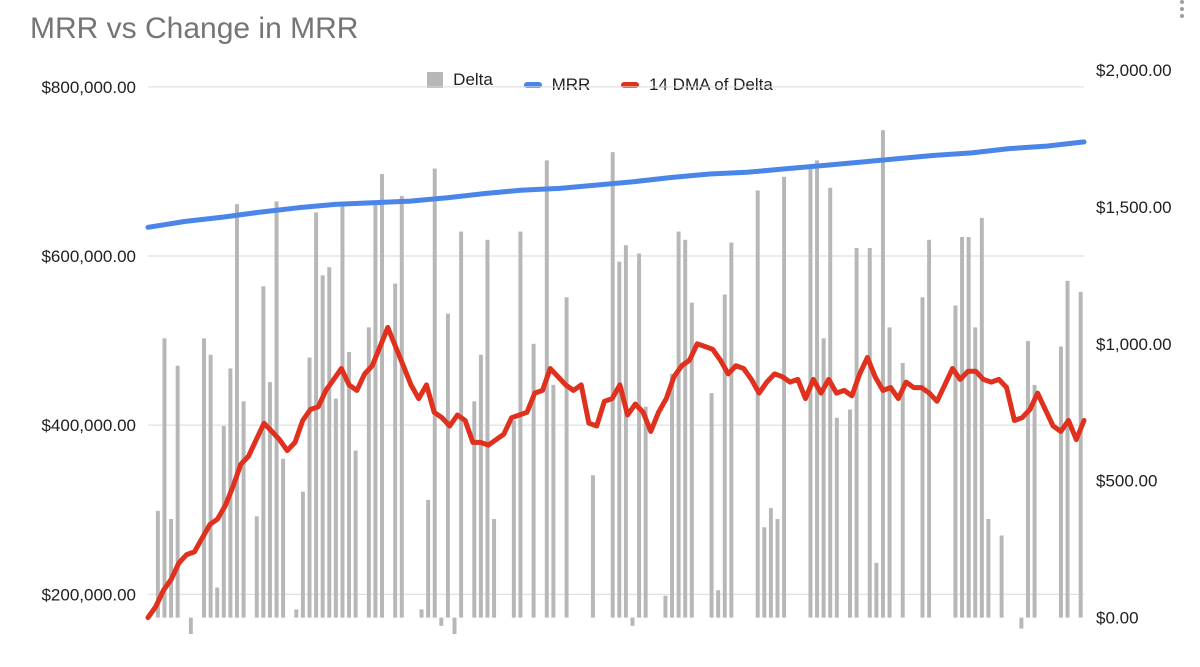  I want to click on legend-item-dma: 14 DMA of Delta, so click(697, 85).